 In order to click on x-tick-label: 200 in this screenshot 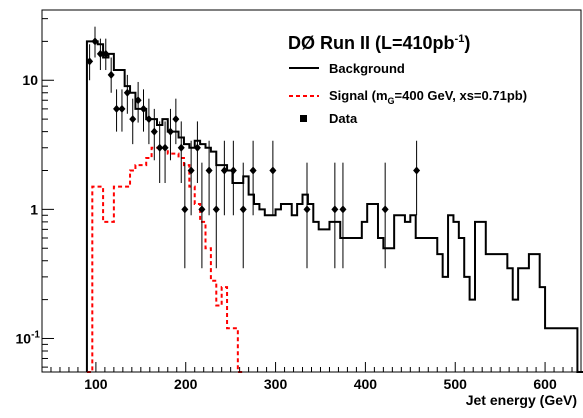, I will do `click(186, 384)`.